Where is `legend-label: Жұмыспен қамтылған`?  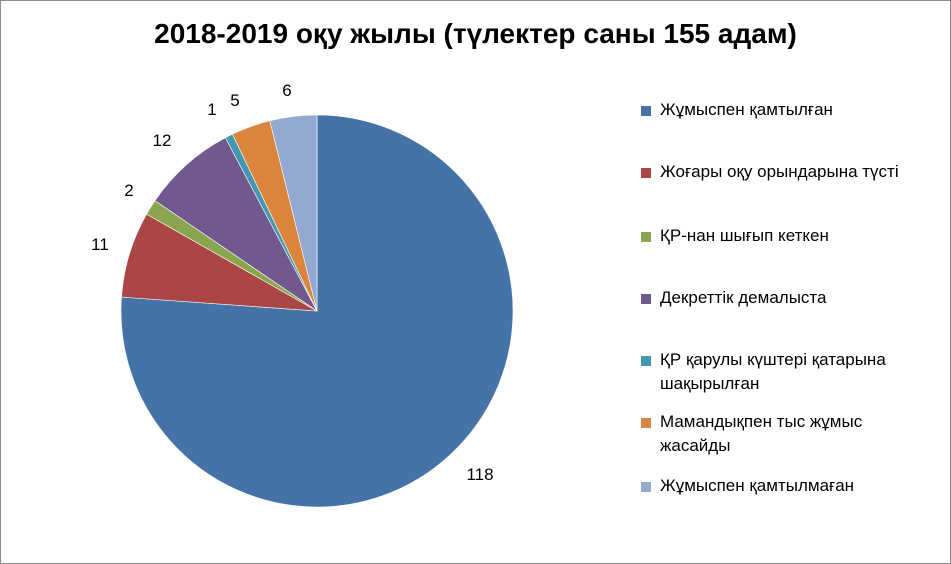 legend-label: Жұмыспен қамтылған is located at coordinates (800, 110).